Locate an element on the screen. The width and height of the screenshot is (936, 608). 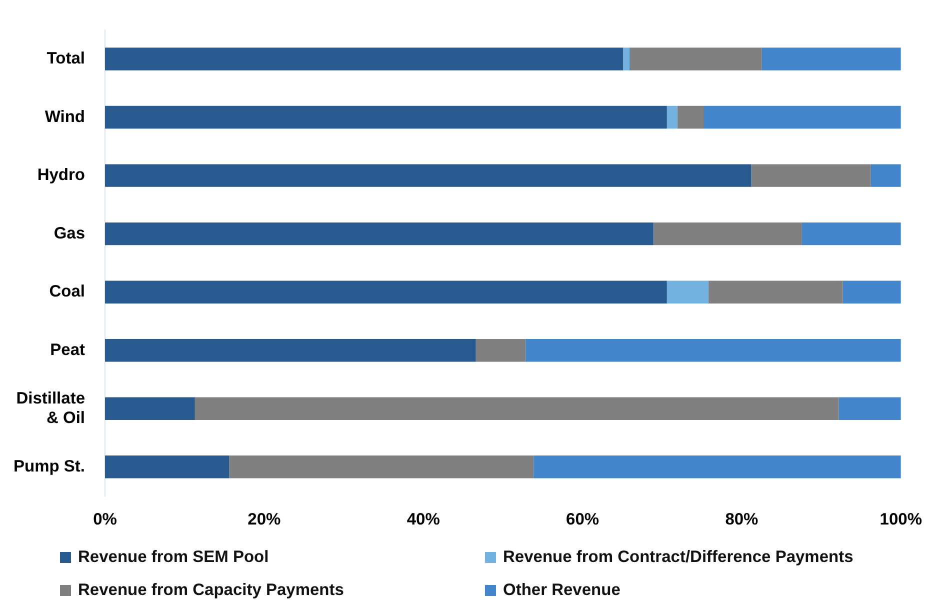
y-tick-label: Pump St. is located at coordinates (49, 466).